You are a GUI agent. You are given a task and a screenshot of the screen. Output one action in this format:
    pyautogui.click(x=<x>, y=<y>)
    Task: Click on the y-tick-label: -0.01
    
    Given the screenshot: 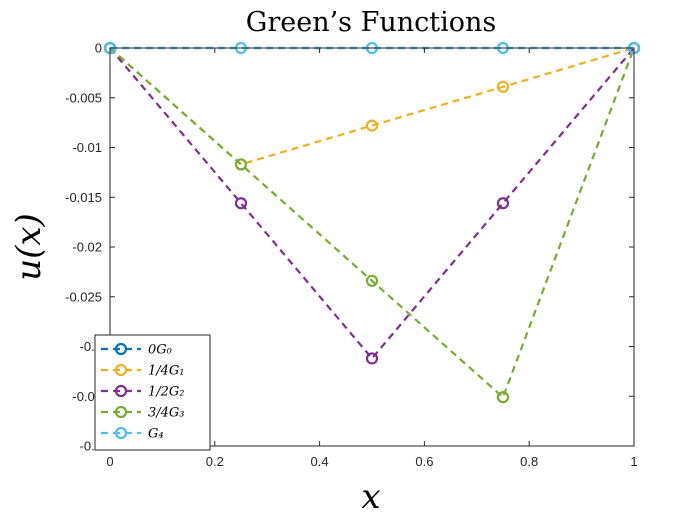 What is the action you would take?
    pyautogui.click(x=87, y=147)
    